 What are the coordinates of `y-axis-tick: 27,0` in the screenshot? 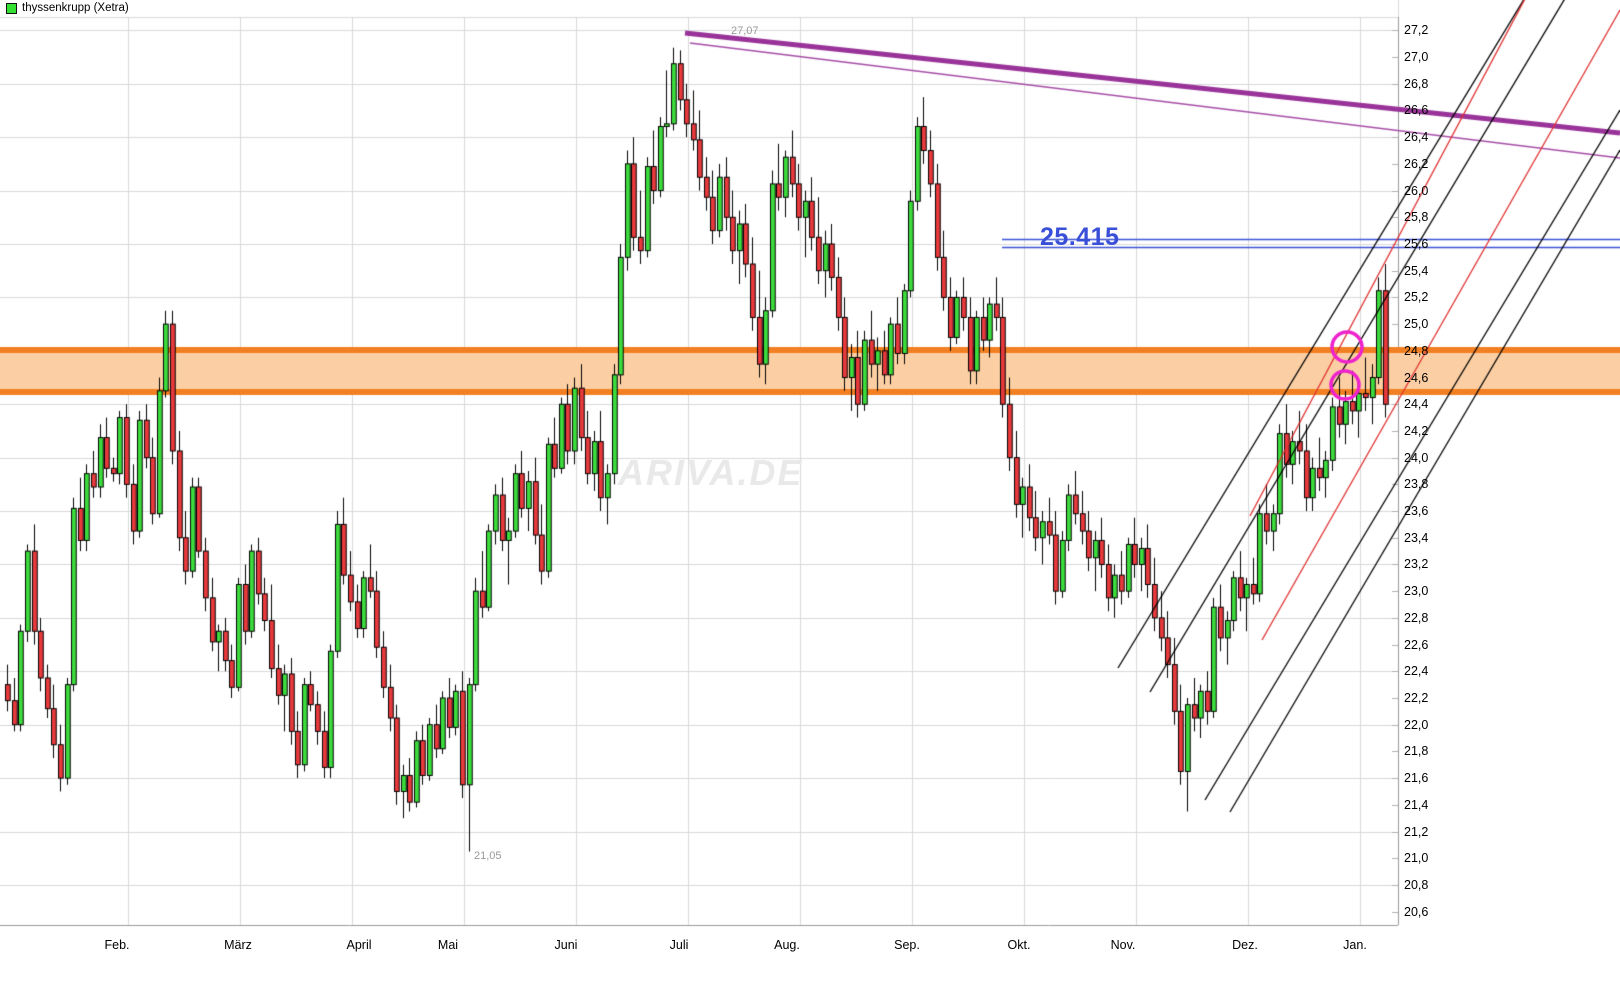 It's located at (1416, 57).